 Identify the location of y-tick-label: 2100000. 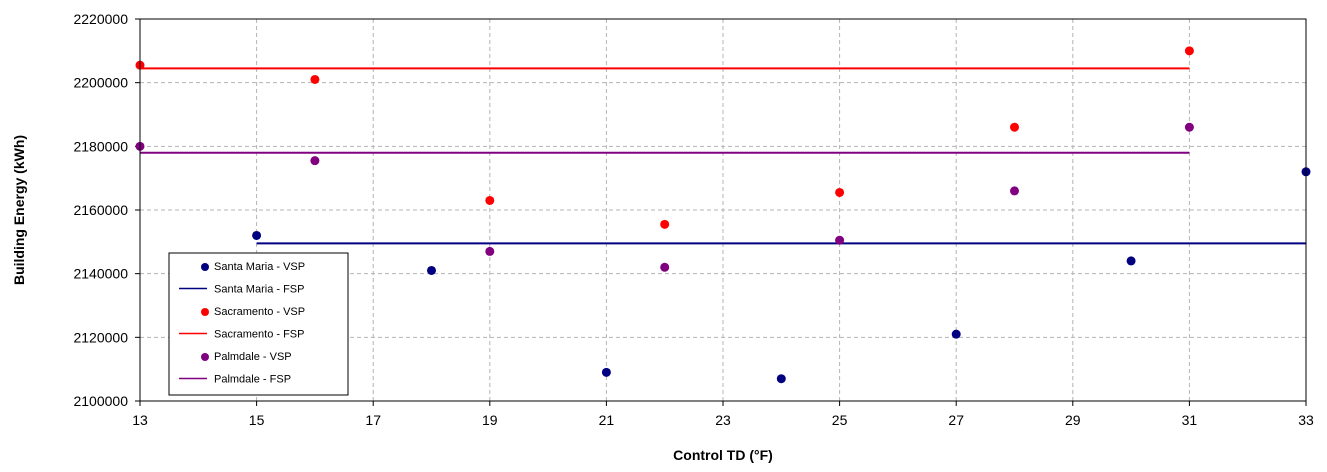
(100, 401).